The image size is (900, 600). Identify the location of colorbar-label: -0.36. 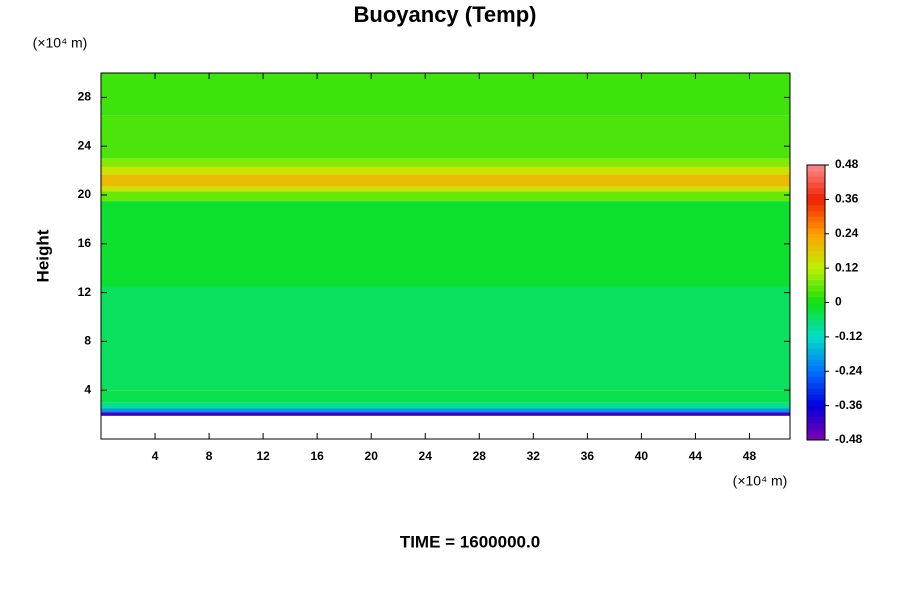
(849, 405).